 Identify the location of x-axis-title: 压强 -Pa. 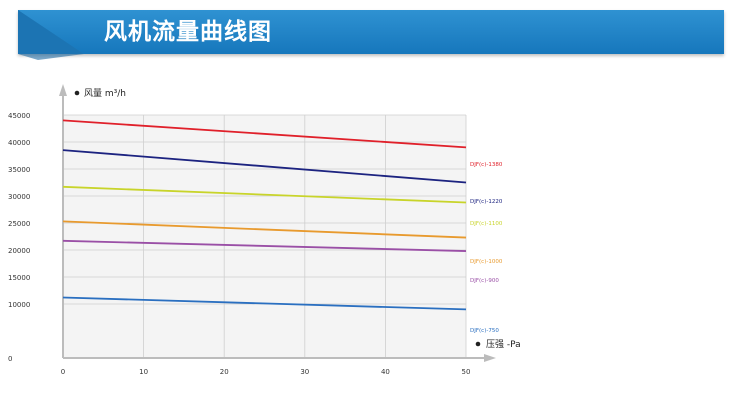
(503, 344).